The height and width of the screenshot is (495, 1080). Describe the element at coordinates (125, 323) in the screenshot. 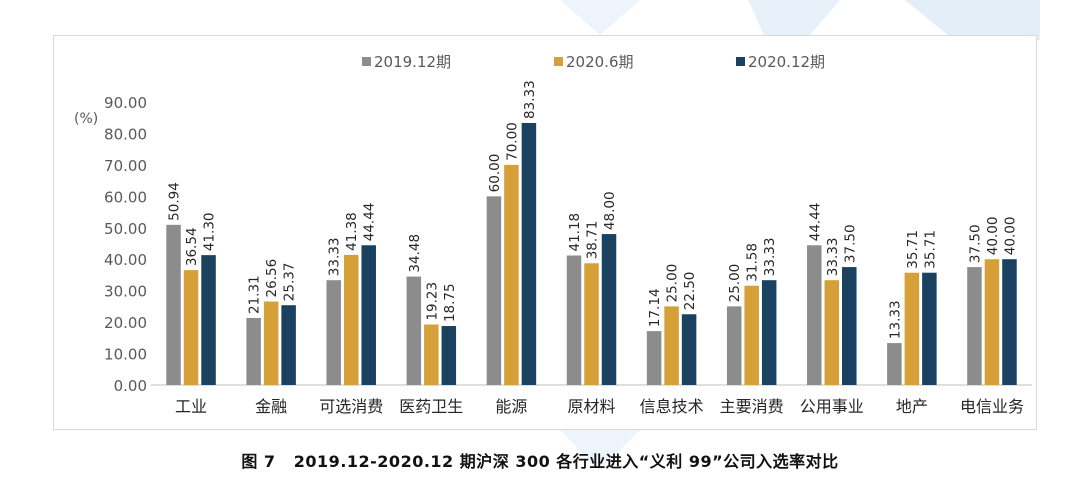

I see `y-tick-label: 20.00` at that location.